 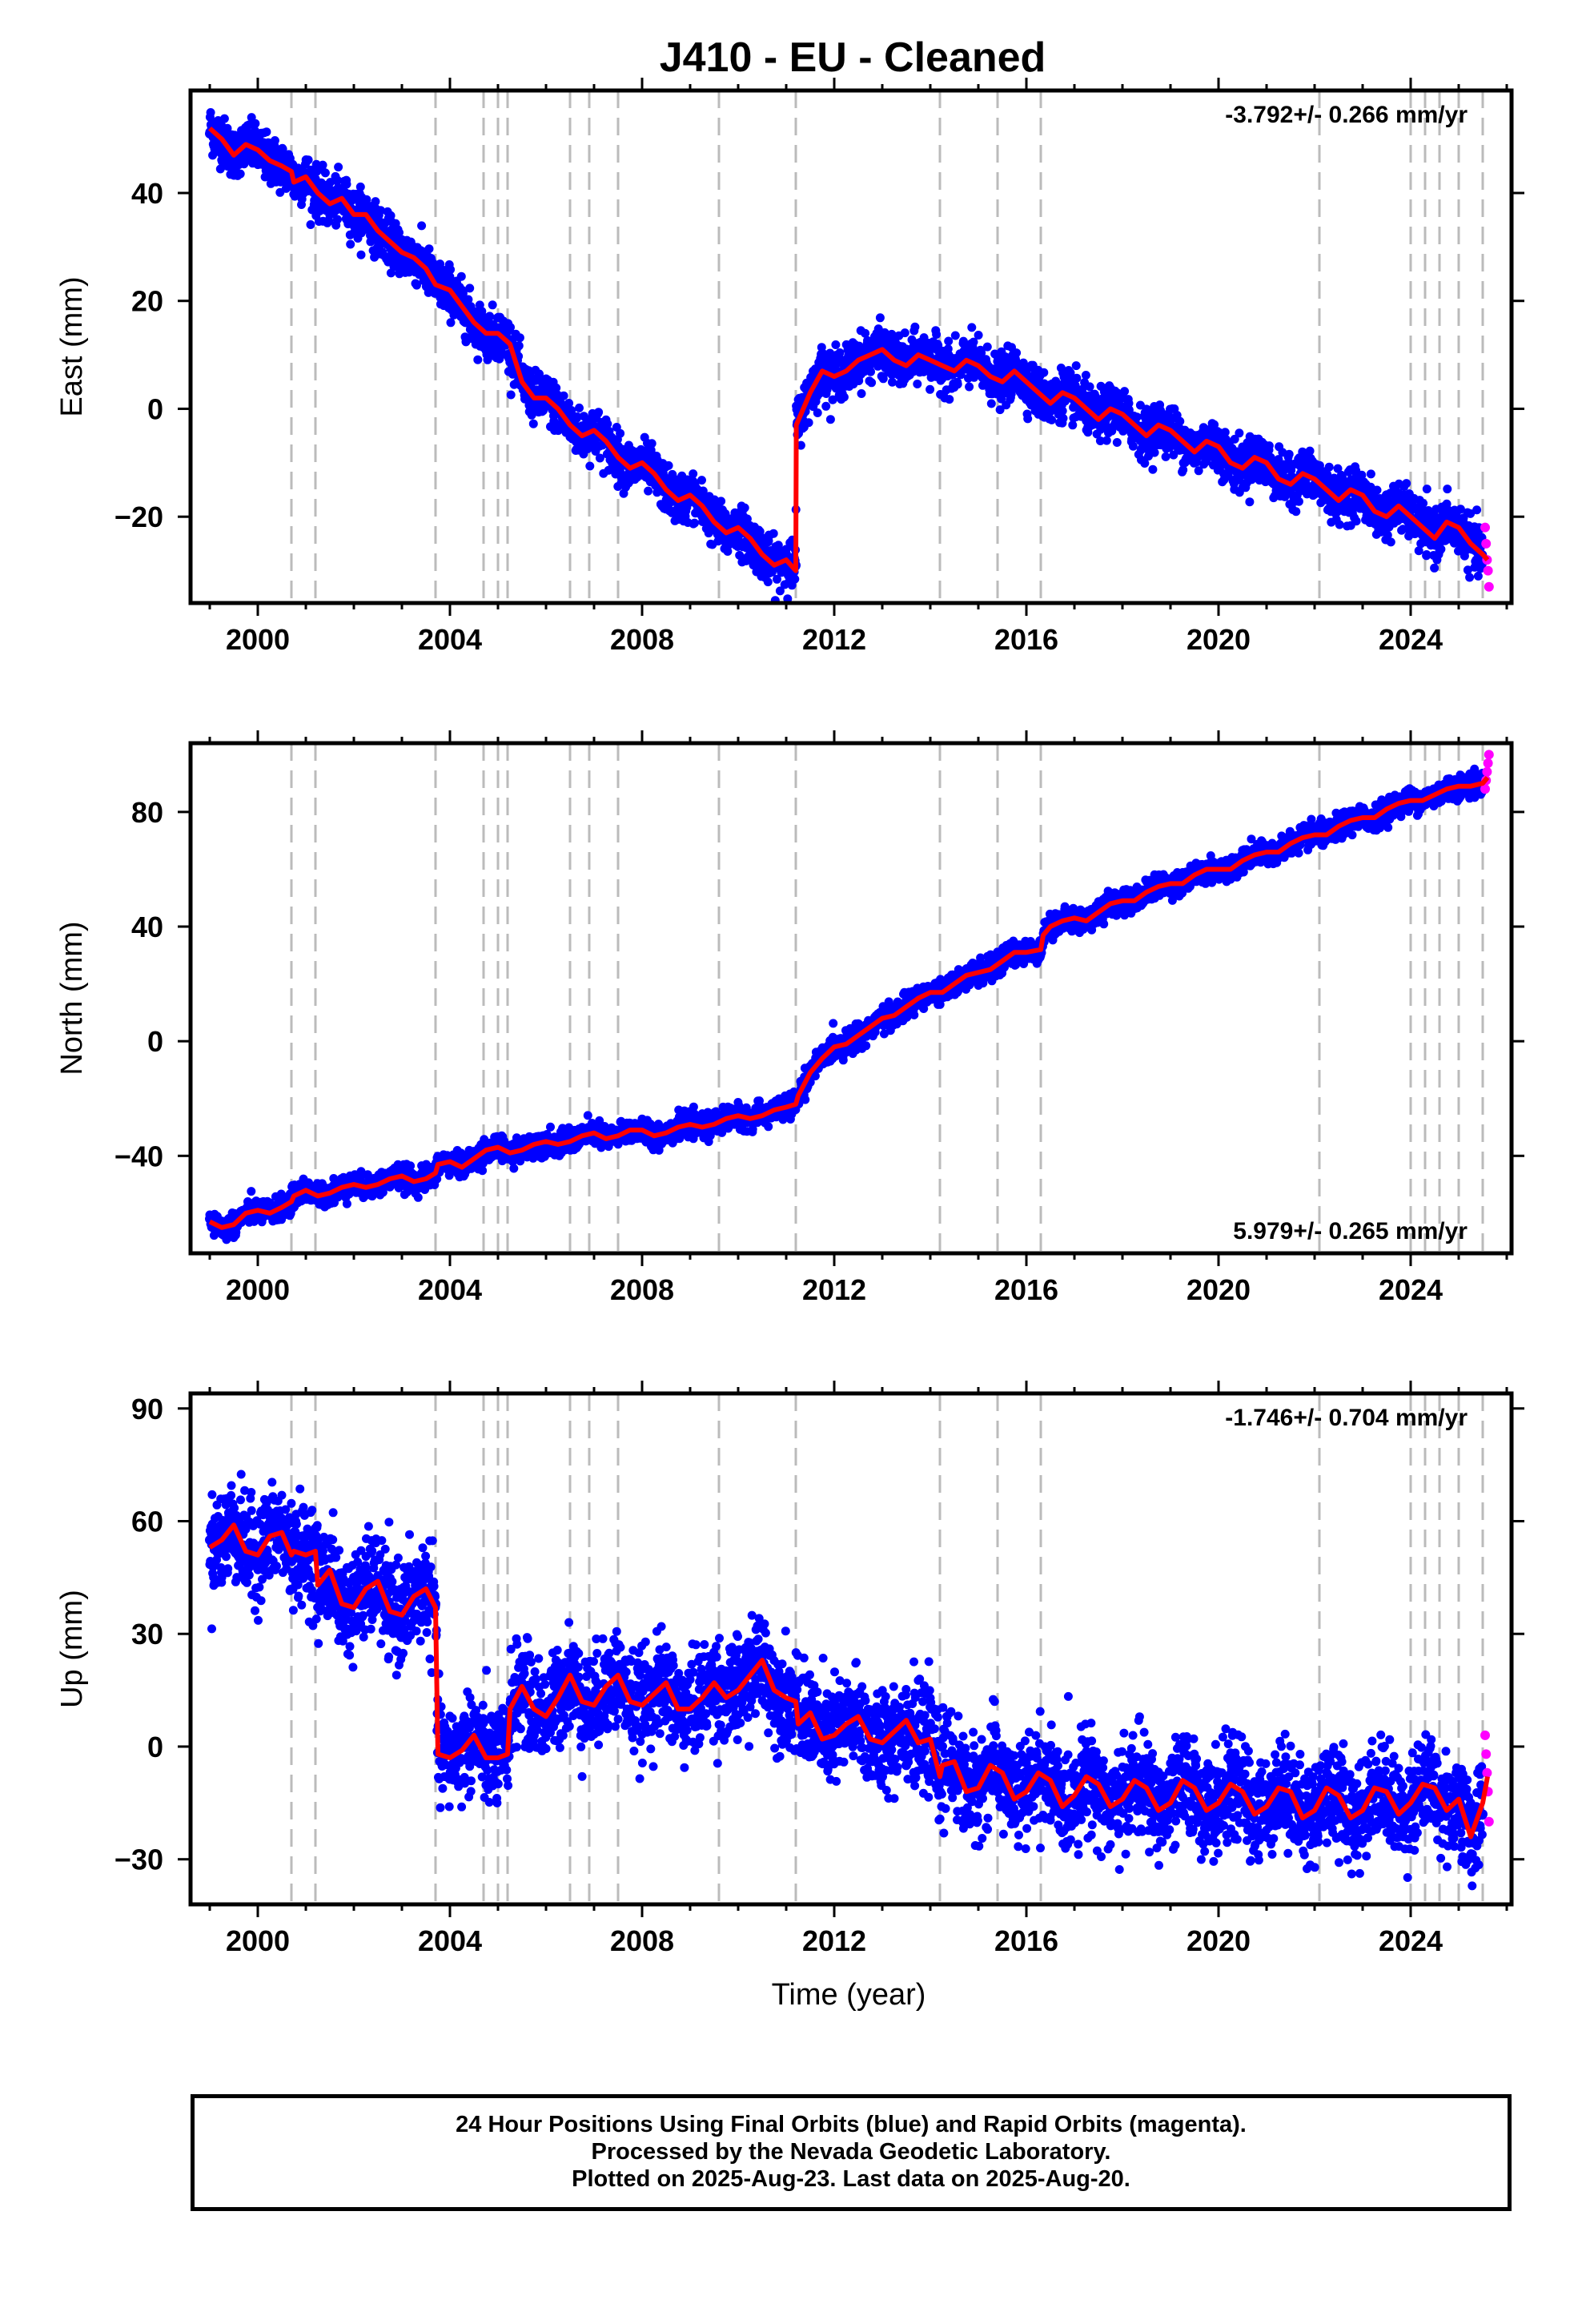 What do you see at coordinates (1351, 1231) in the screenshot?
I see `velocity-annotation: 5.979+/- 0.265 mm/yr` at bounding box center [1351, 1231].